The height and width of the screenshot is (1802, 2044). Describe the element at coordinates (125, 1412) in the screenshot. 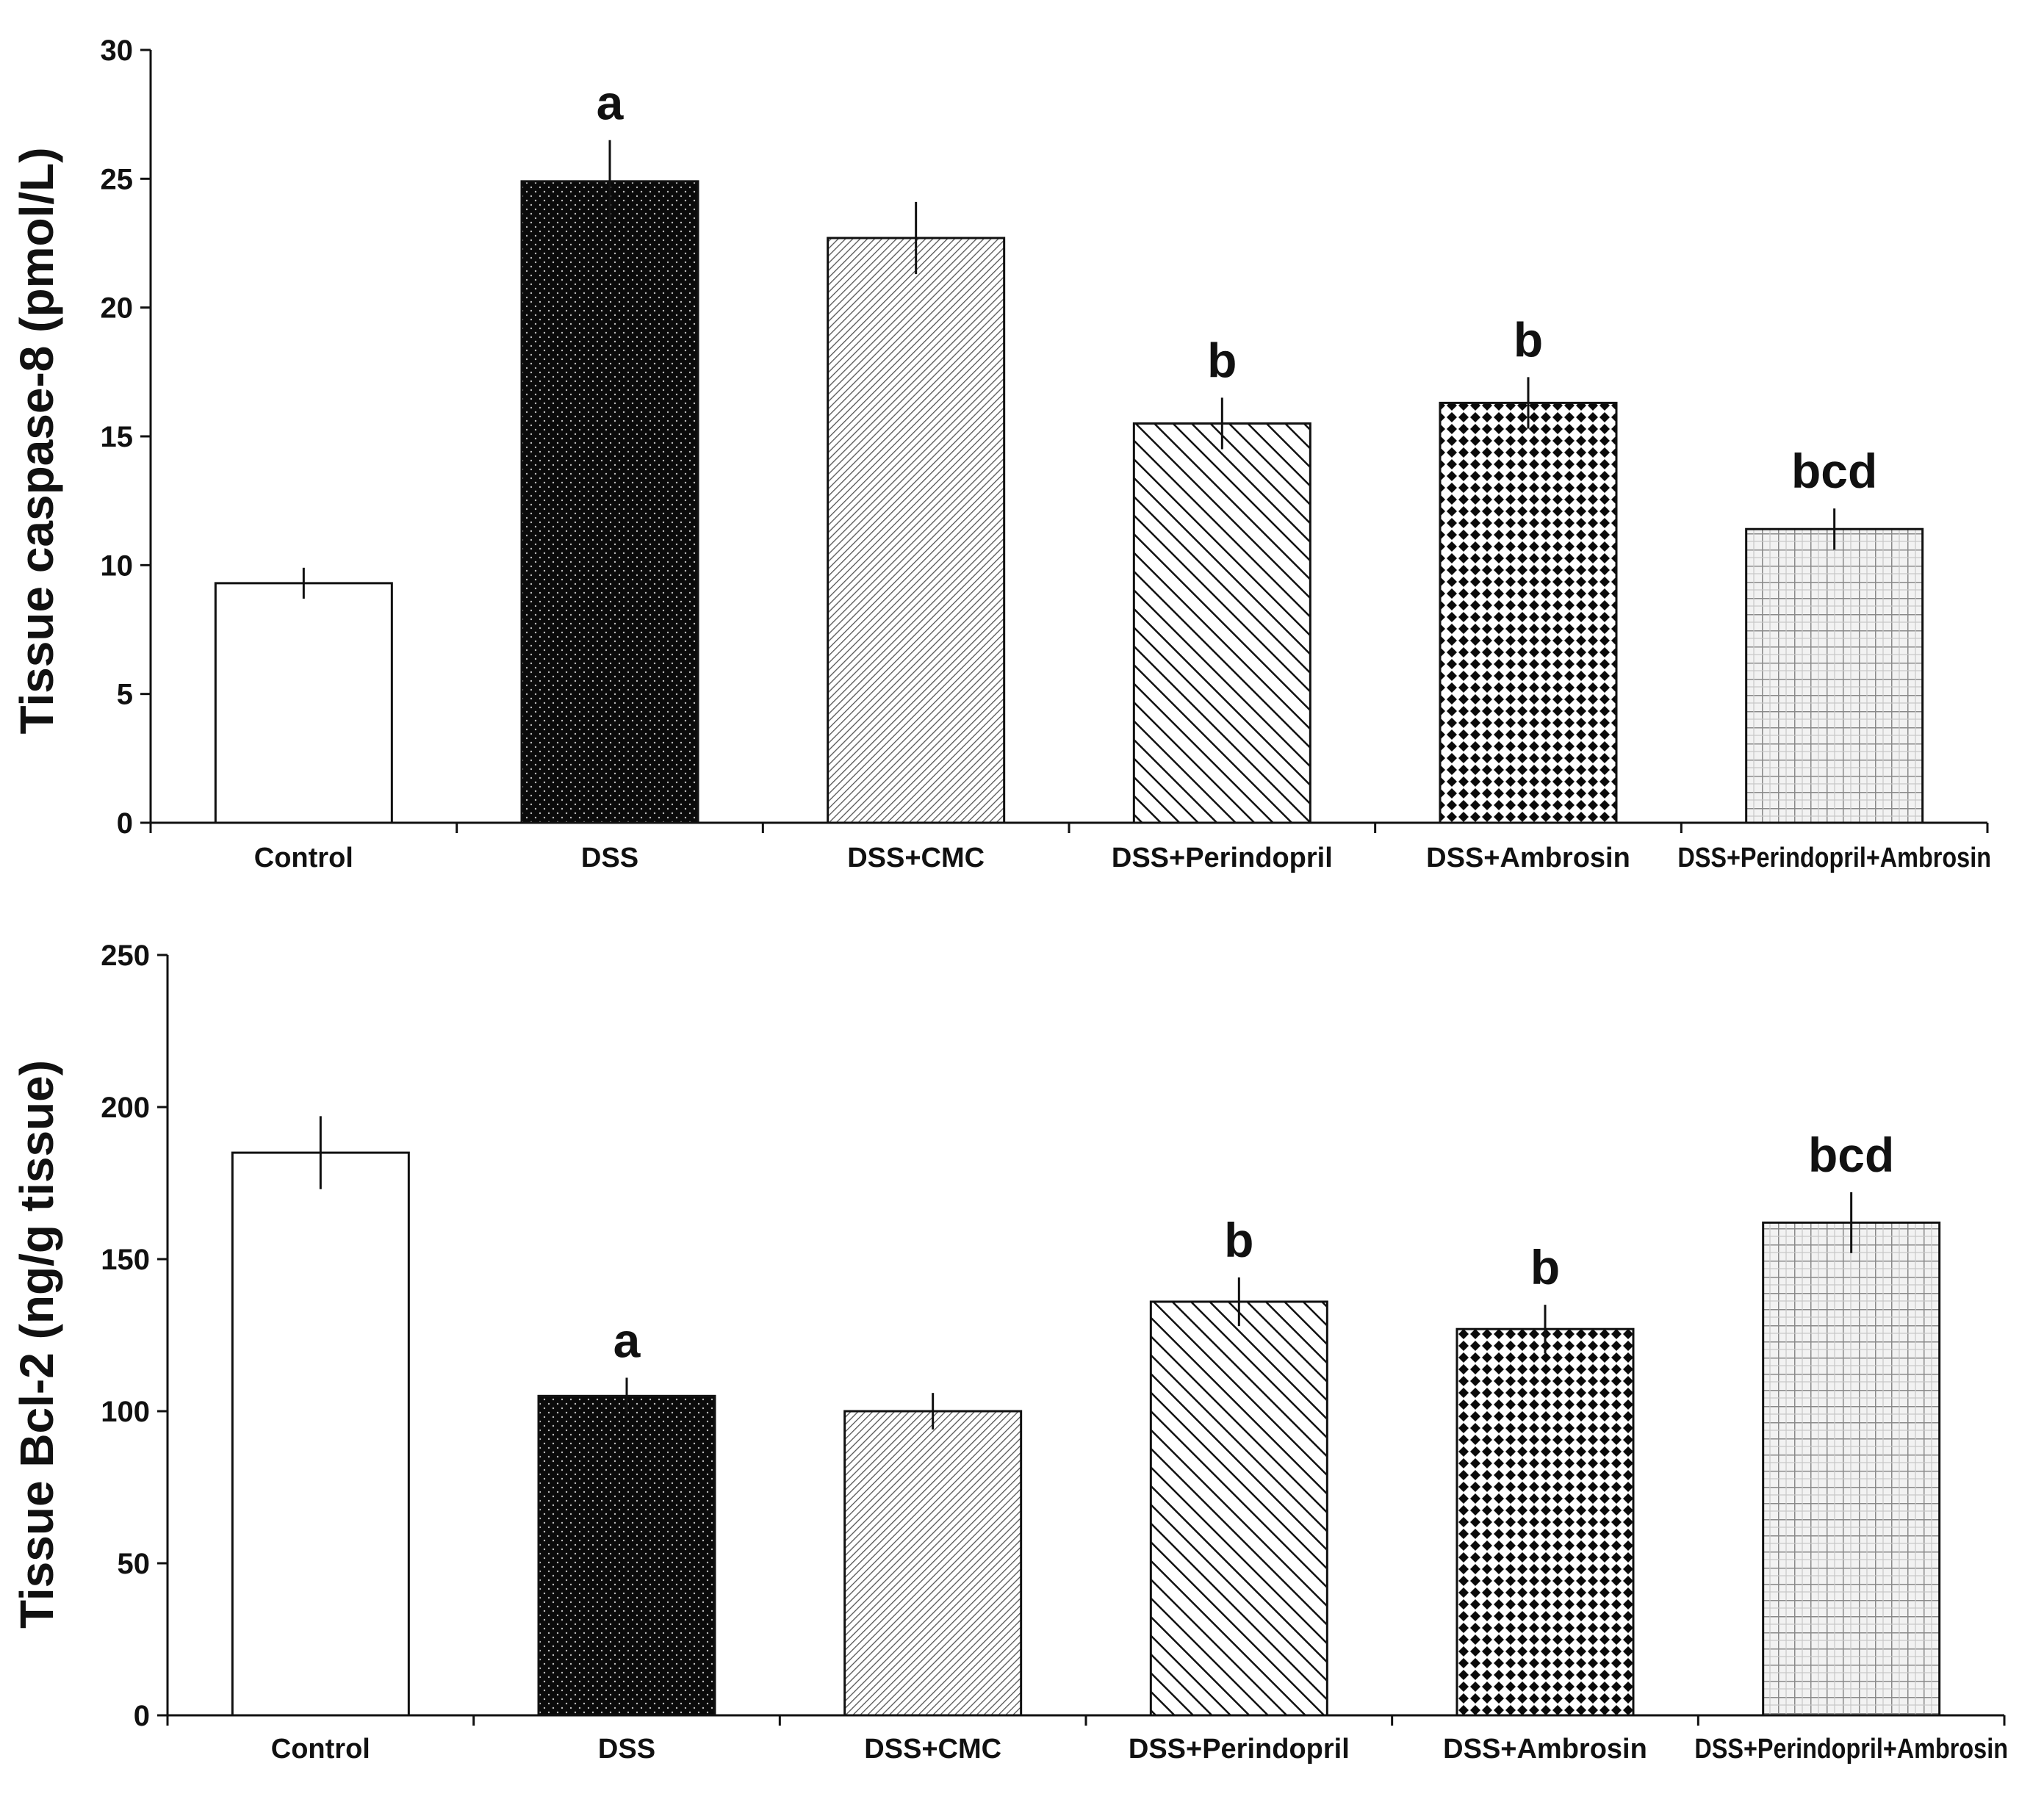

I see `y-tick-label: 100` at that location.